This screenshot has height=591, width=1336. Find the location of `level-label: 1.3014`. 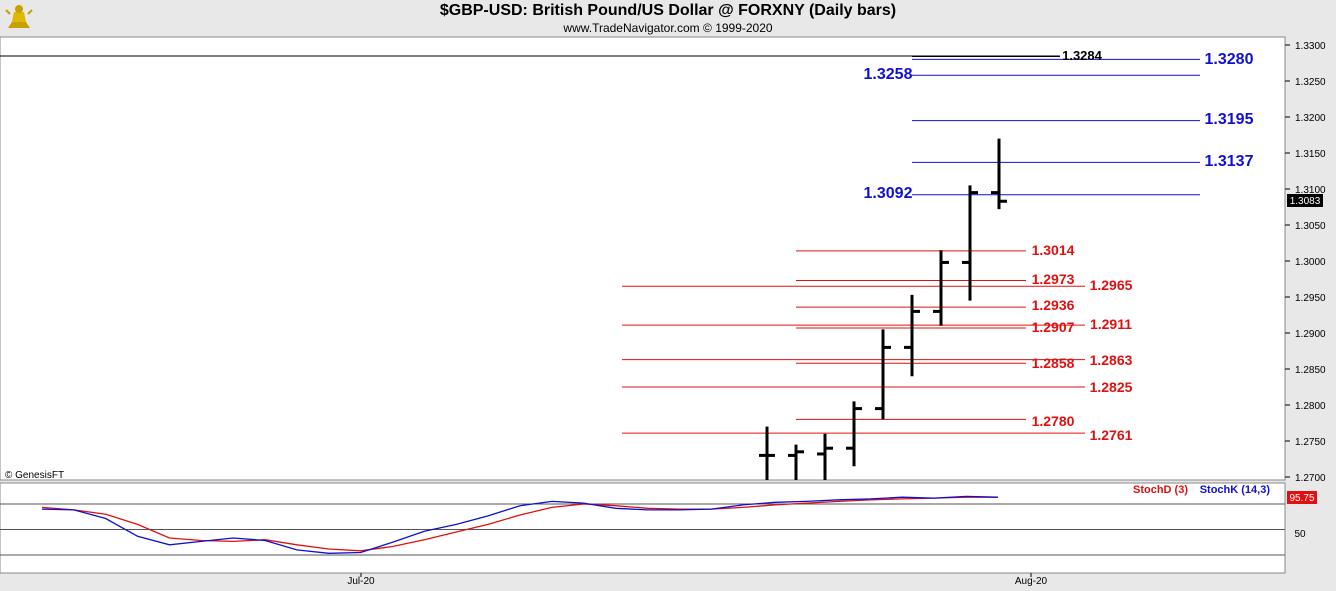

level-label: 1.3014 is located at coordinates (1053, 250).